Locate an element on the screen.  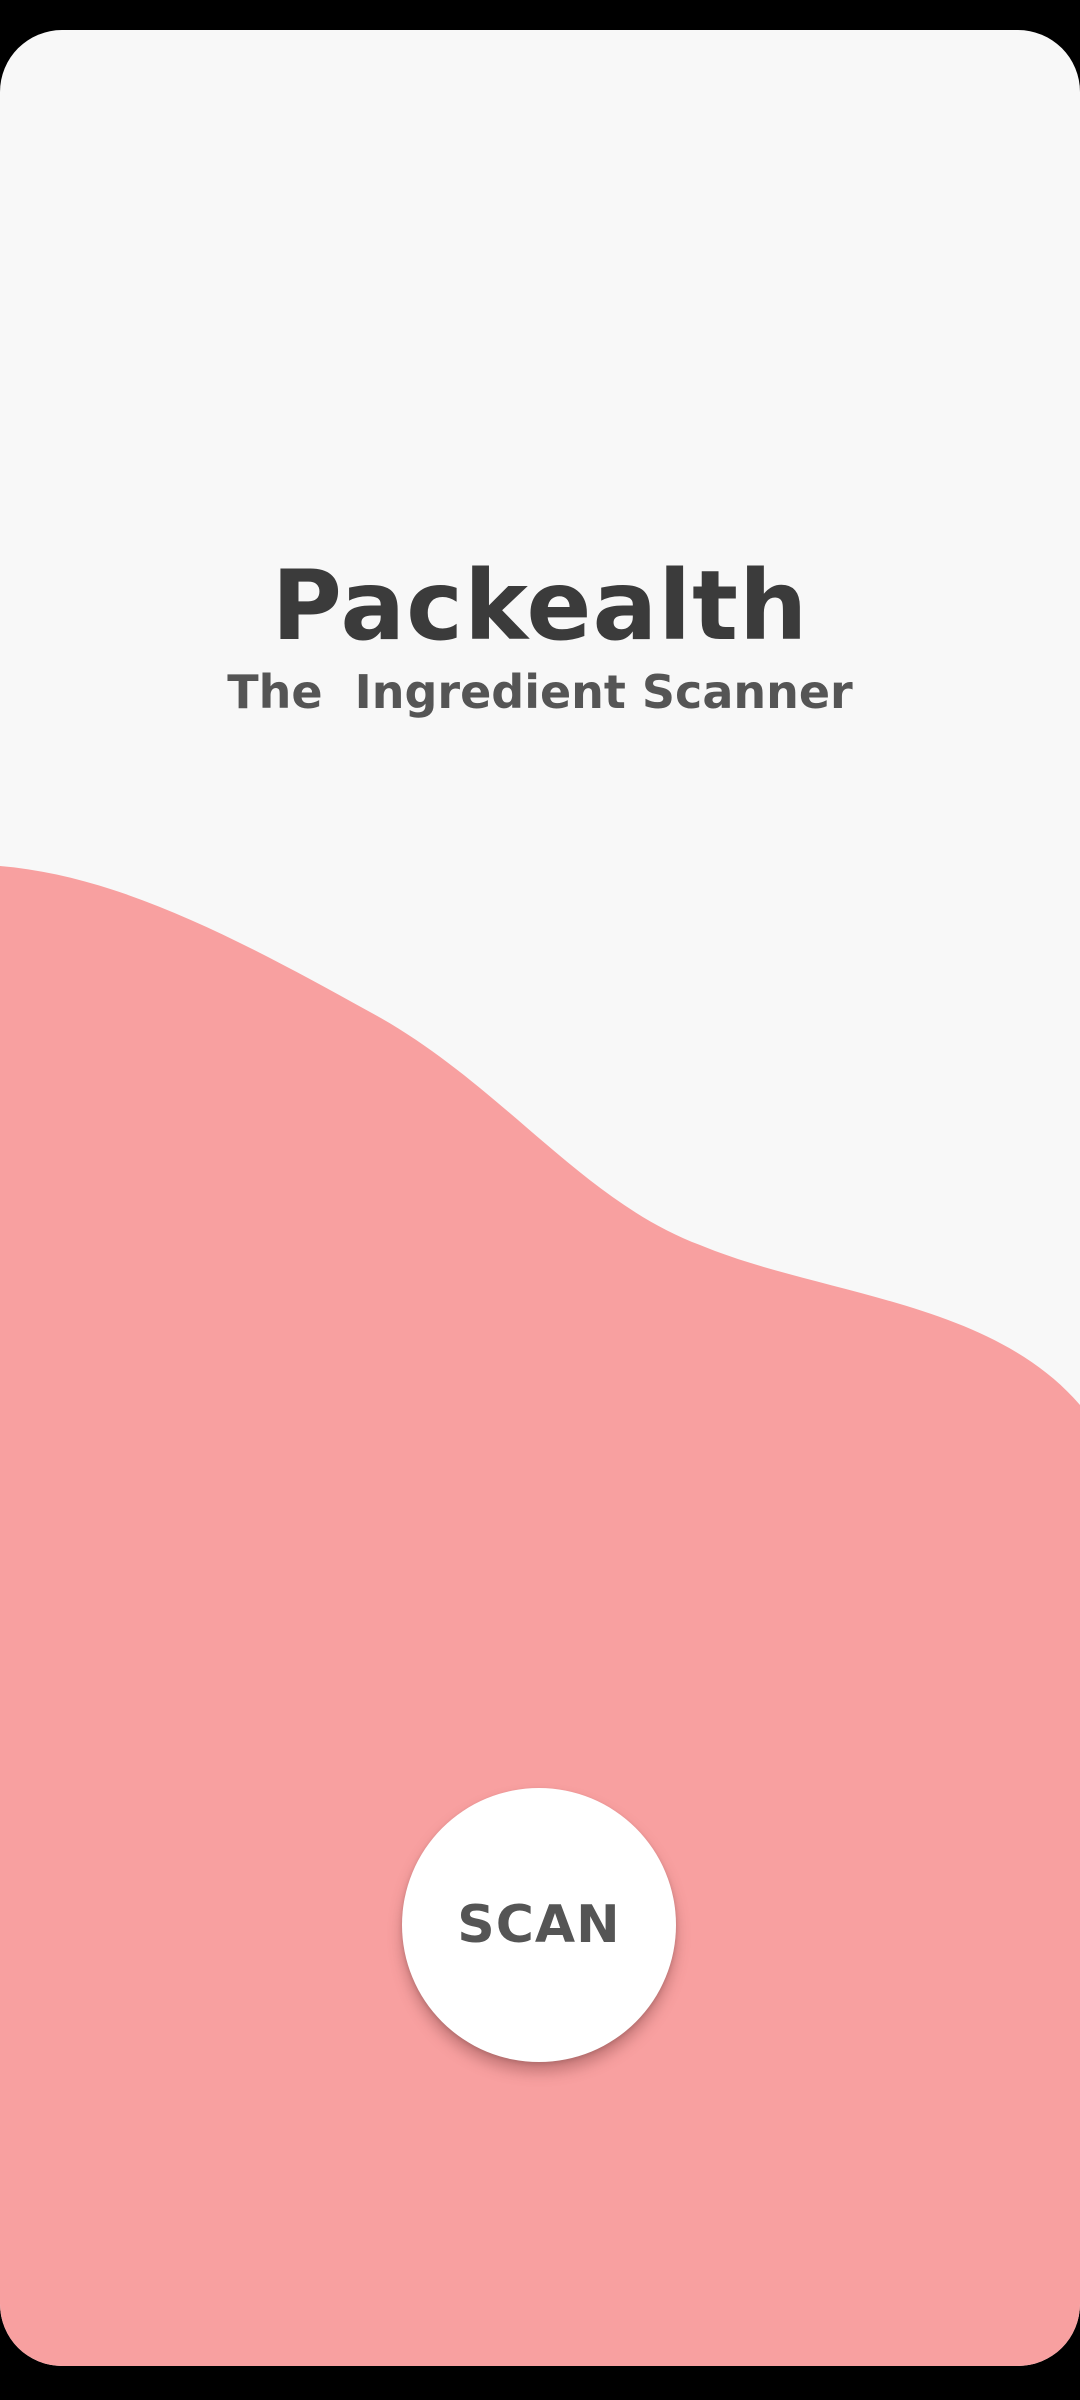
scan-button: SCAN is located at coordinates (539, 1925).